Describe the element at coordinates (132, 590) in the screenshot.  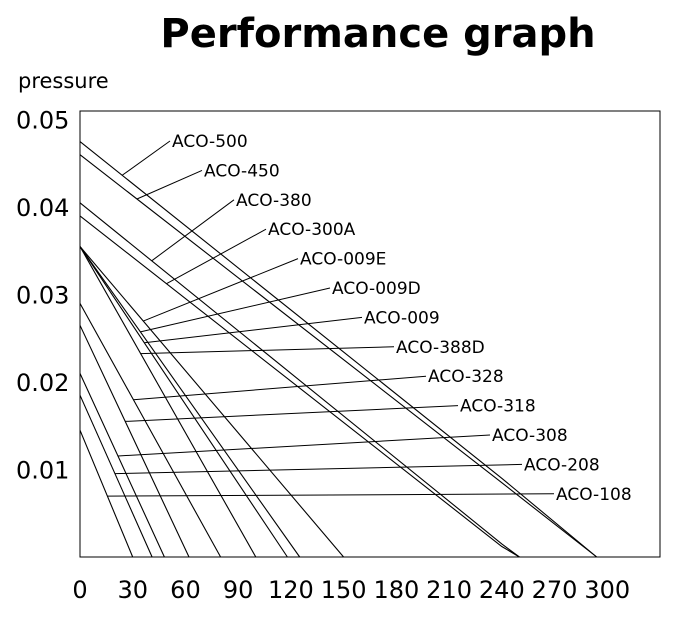
I see `x-tick-label: 30` at that location.